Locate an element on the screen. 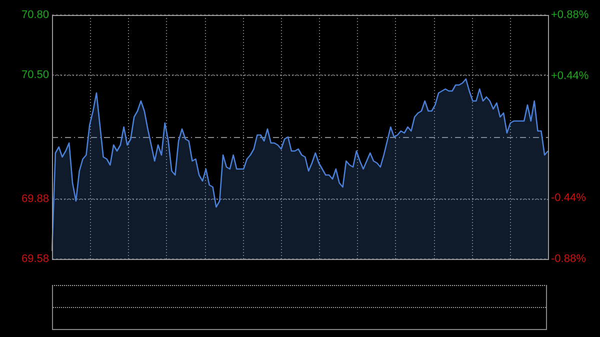 This screenshot has height=337, width=600. y-tick-label: 69.88 is located at coordinates (35, 199).